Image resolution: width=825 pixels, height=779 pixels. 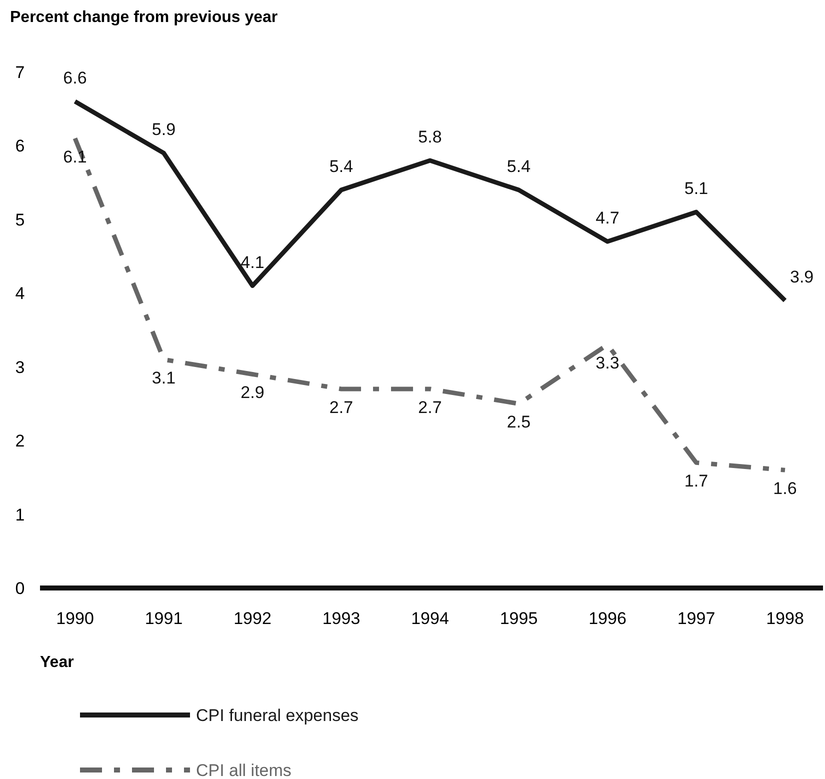 What do you see at coordinates (75, 618) in the screenshot?
I see `x-tick-label: 1990` at bounding box center [75, 618].